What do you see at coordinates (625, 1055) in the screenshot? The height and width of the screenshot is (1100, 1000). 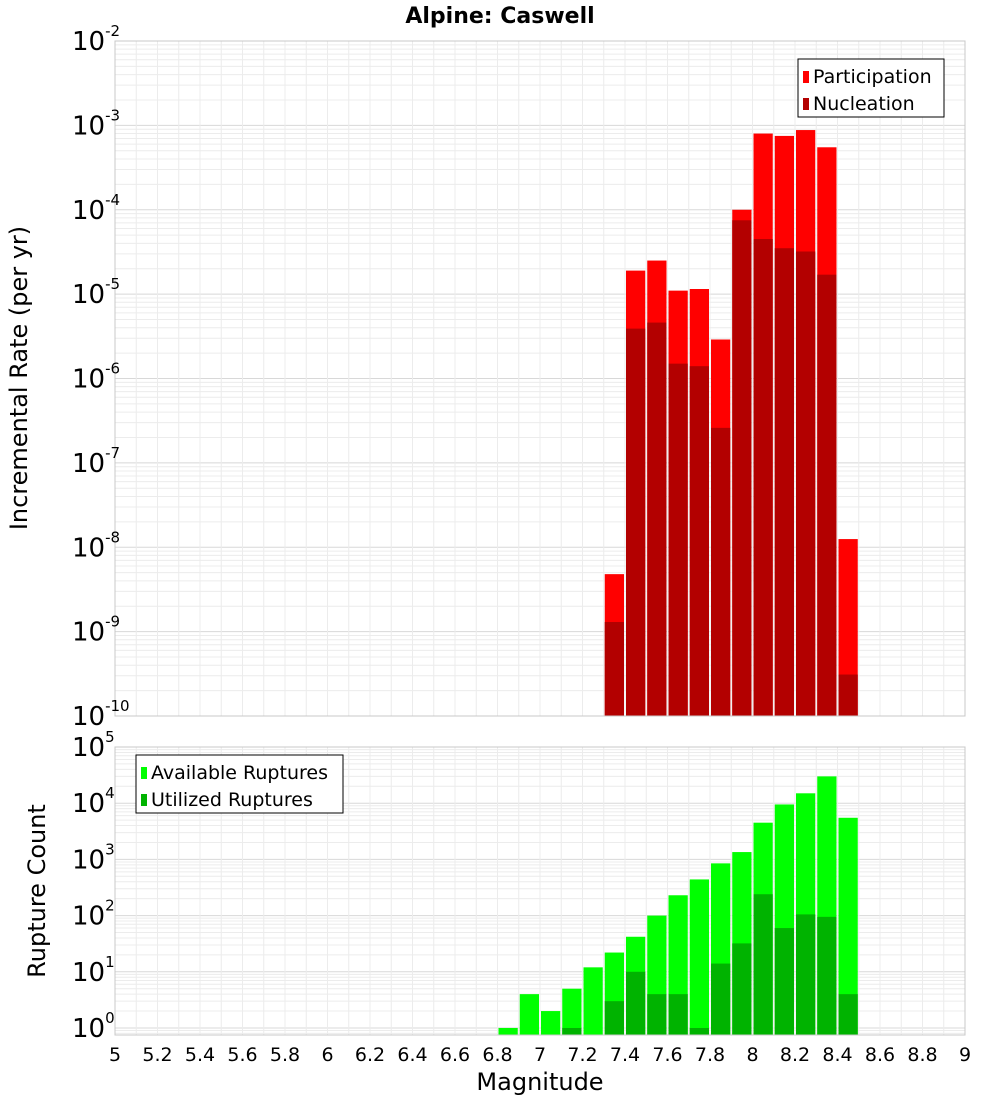 I see `x-tick-label: 7.4` at bounding box center [625, 1055].